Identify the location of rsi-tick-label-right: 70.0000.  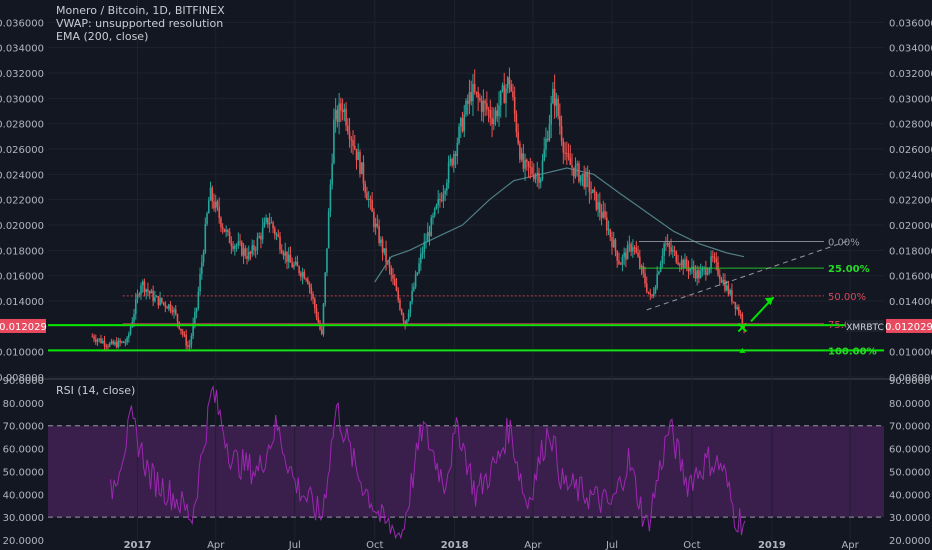
(909, 427).